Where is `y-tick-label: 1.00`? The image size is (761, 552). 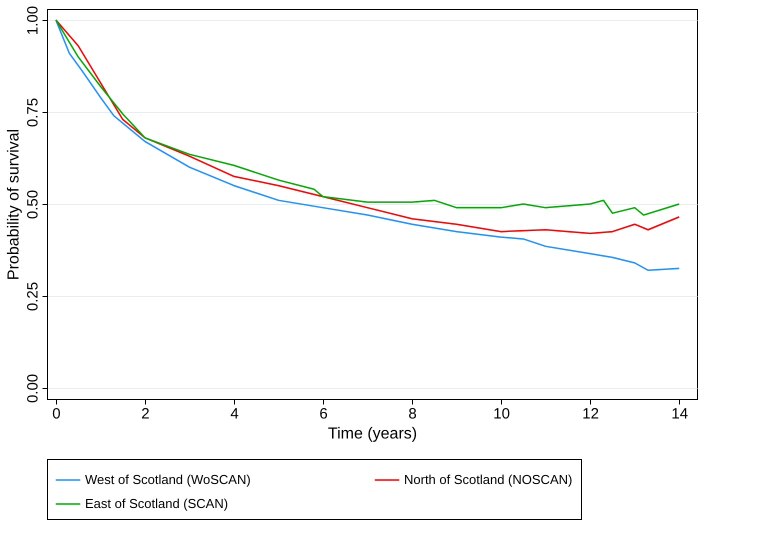 y-tick-label: 1.00 is located at coordinates (33, 21).